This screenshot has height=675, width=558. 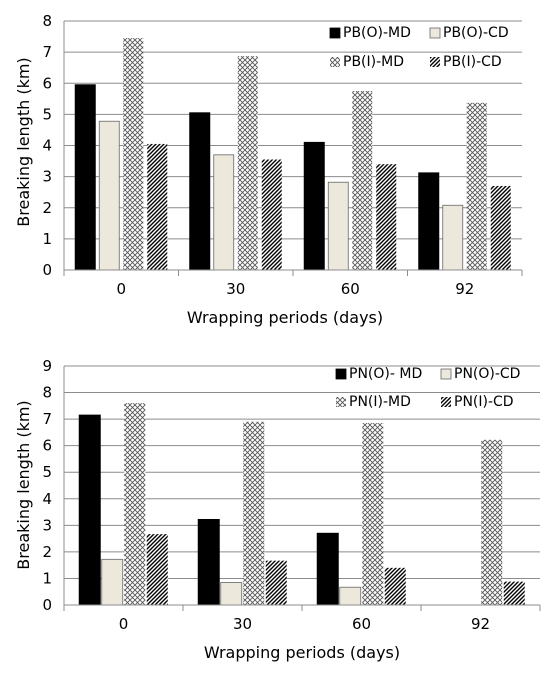 What do you see at coordinates (47, 366) in the screenshot?
I see `y-tick-label: 9` at bounding box center [47, 366].